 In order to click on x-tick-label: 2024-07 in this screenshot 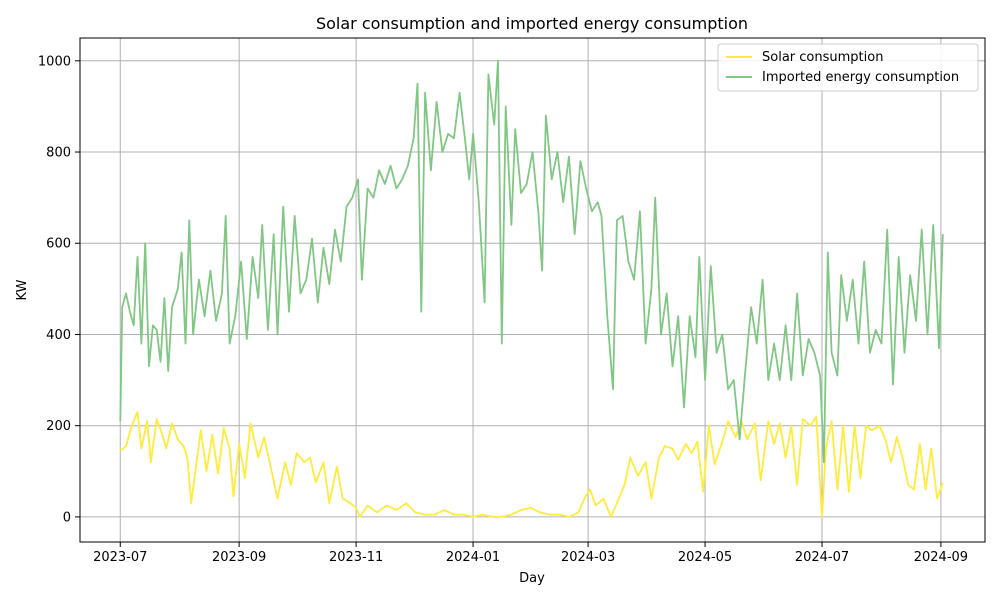, I will do `click(822, 557)`.